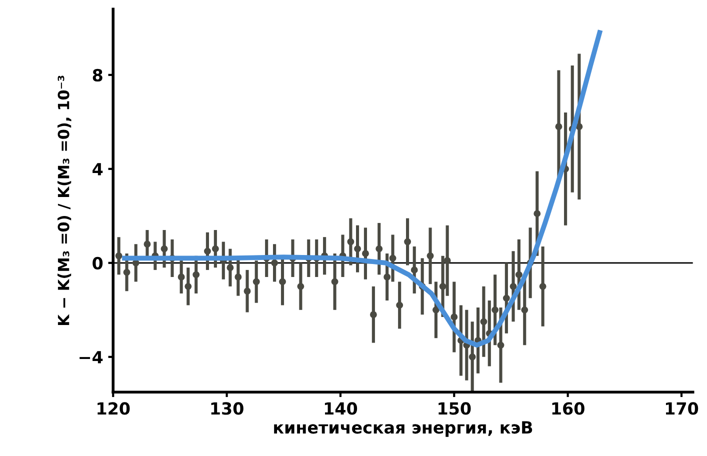 This screenshot has height=456, width=707. I want to click on y-tick-label: −4, so click(91, 357).